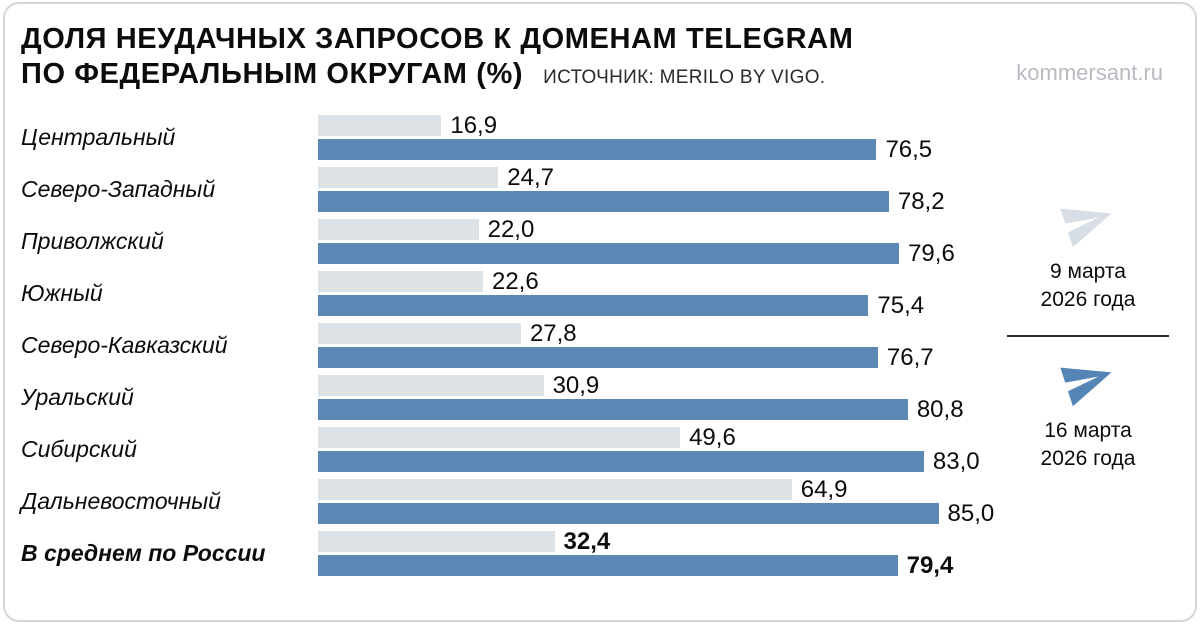 The width and height of the screenshot is (1200, 642). What do you see at coordinates (756, 293) in the screenshot?
I see `bar-pair: 22,6 75,4` at bounding box center [756, 293].